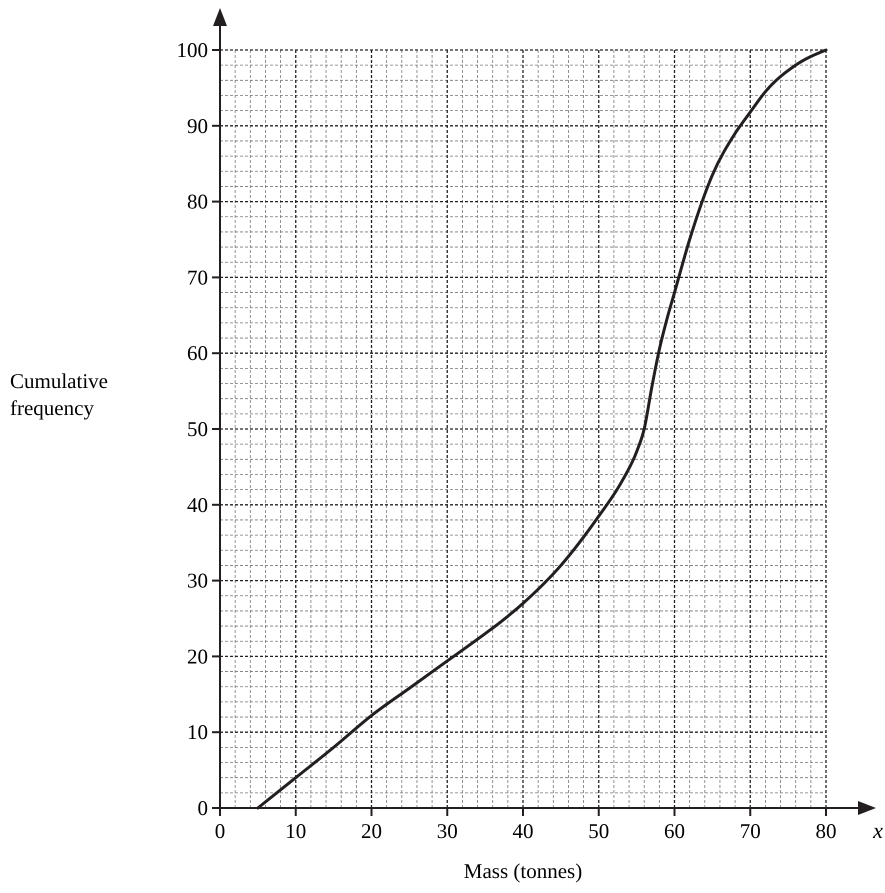 The image size is (885, 893). I want to click on y-tick-label: 20, so click(197, 656).